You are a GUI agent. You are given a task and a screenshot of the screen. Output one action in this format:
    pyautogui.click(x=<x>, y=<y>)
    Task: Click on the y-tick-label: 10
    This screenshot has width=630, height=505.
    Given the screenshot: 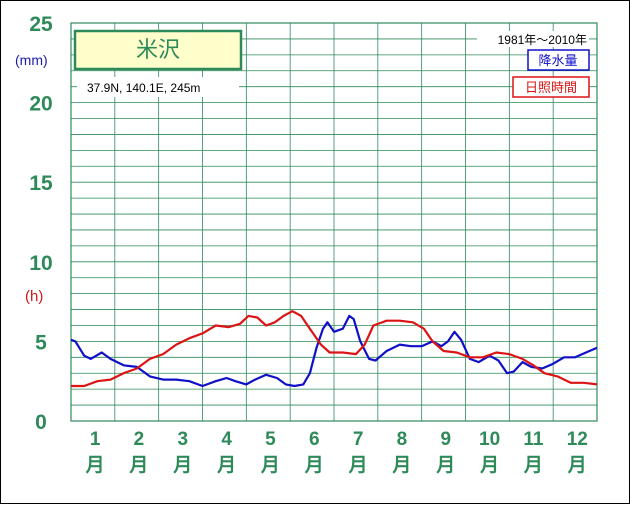 What is the action you would take?
    pyautogui.click(x=40, y=263)
    